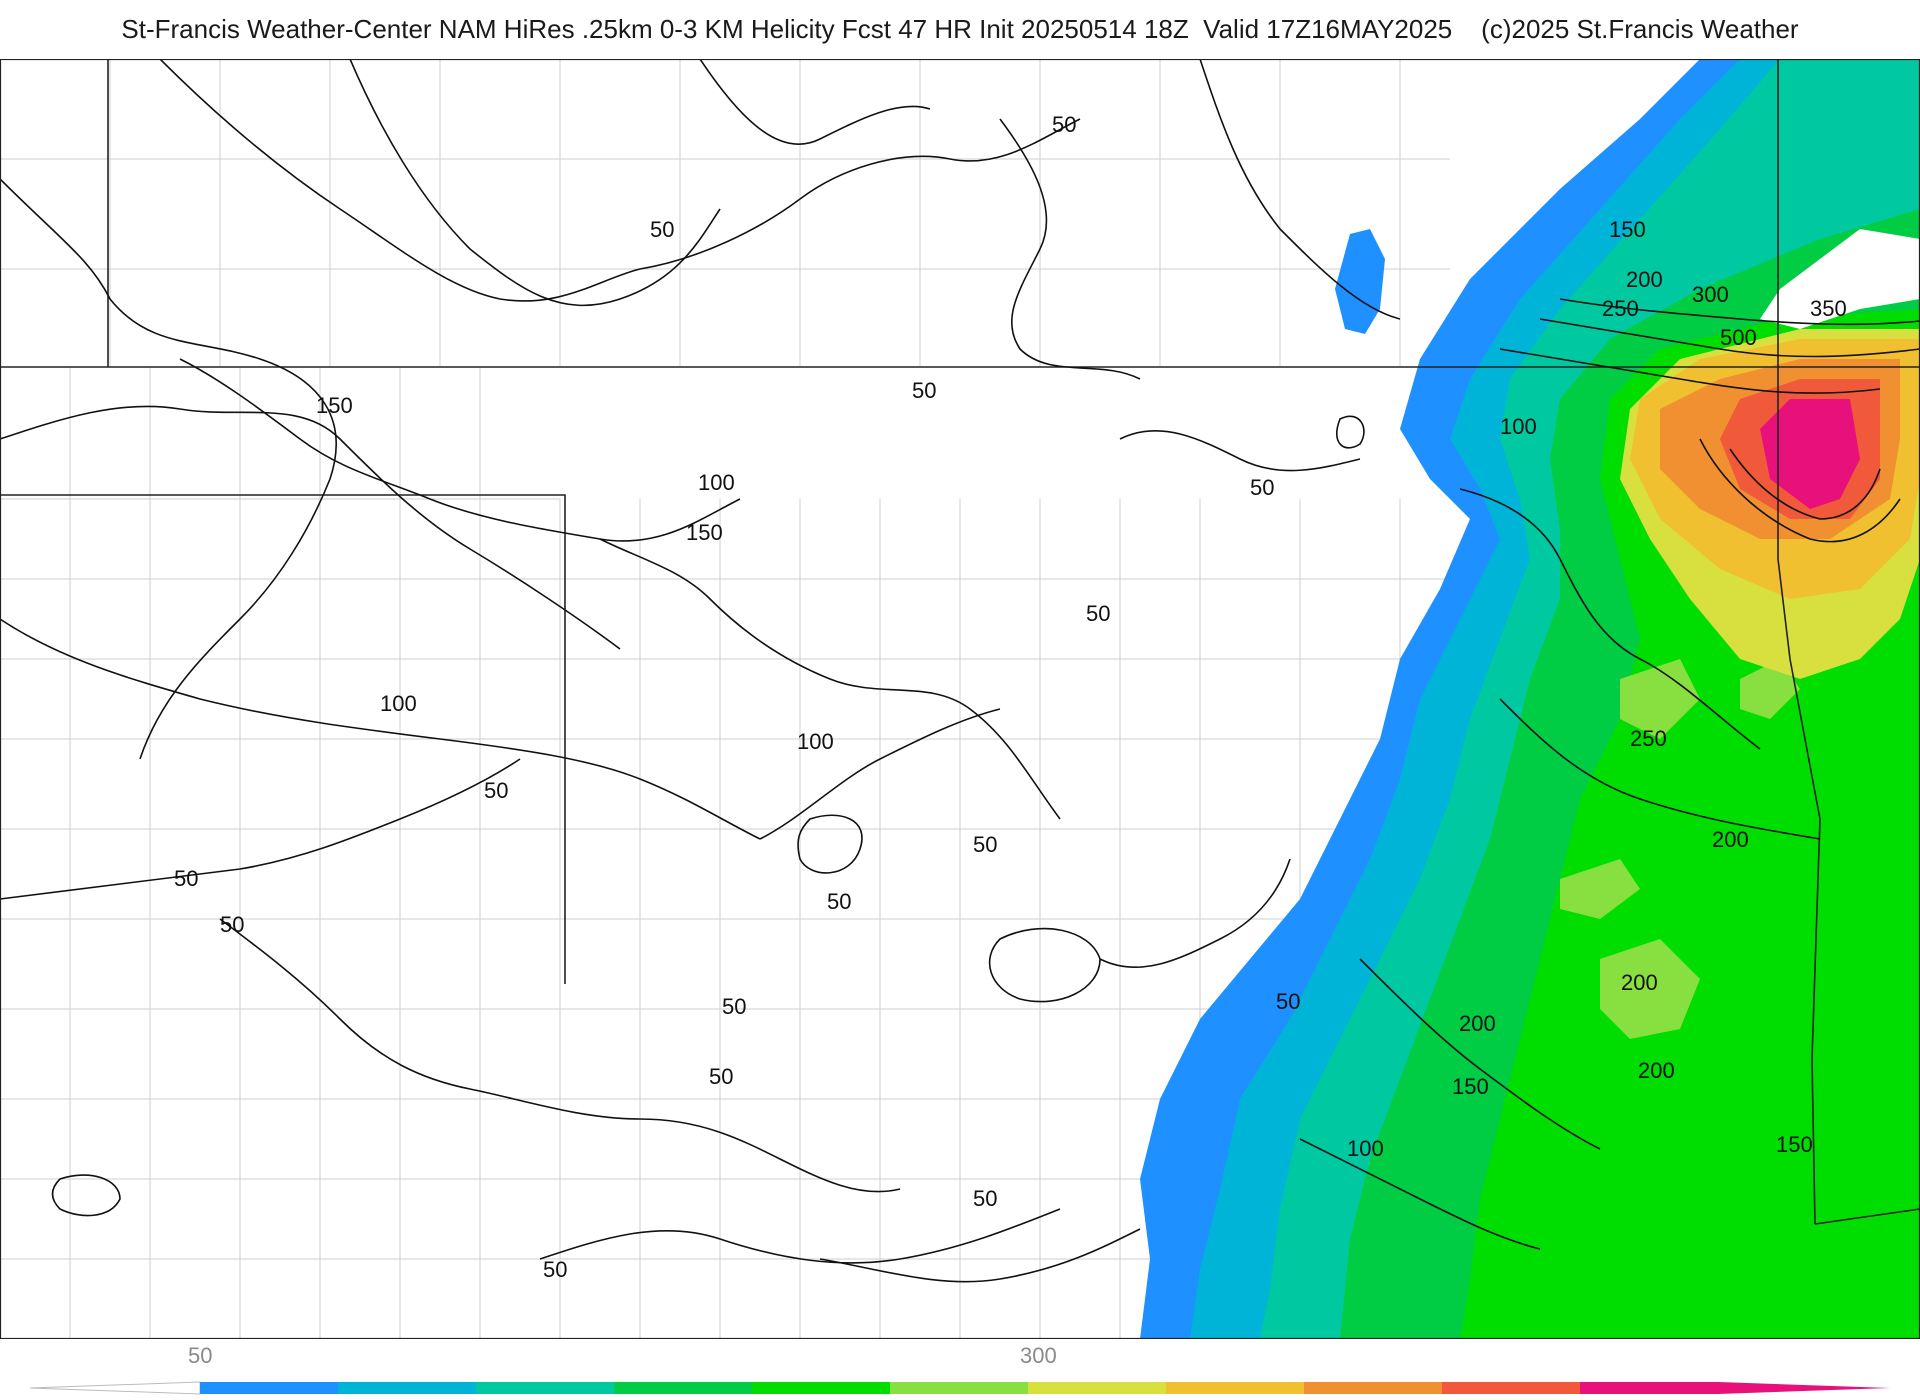 This screenshot has width=1920, height=1400. Describe the element at coordinates (1828, 308) in the screenshot. I see `contour-label: 350` at that location.